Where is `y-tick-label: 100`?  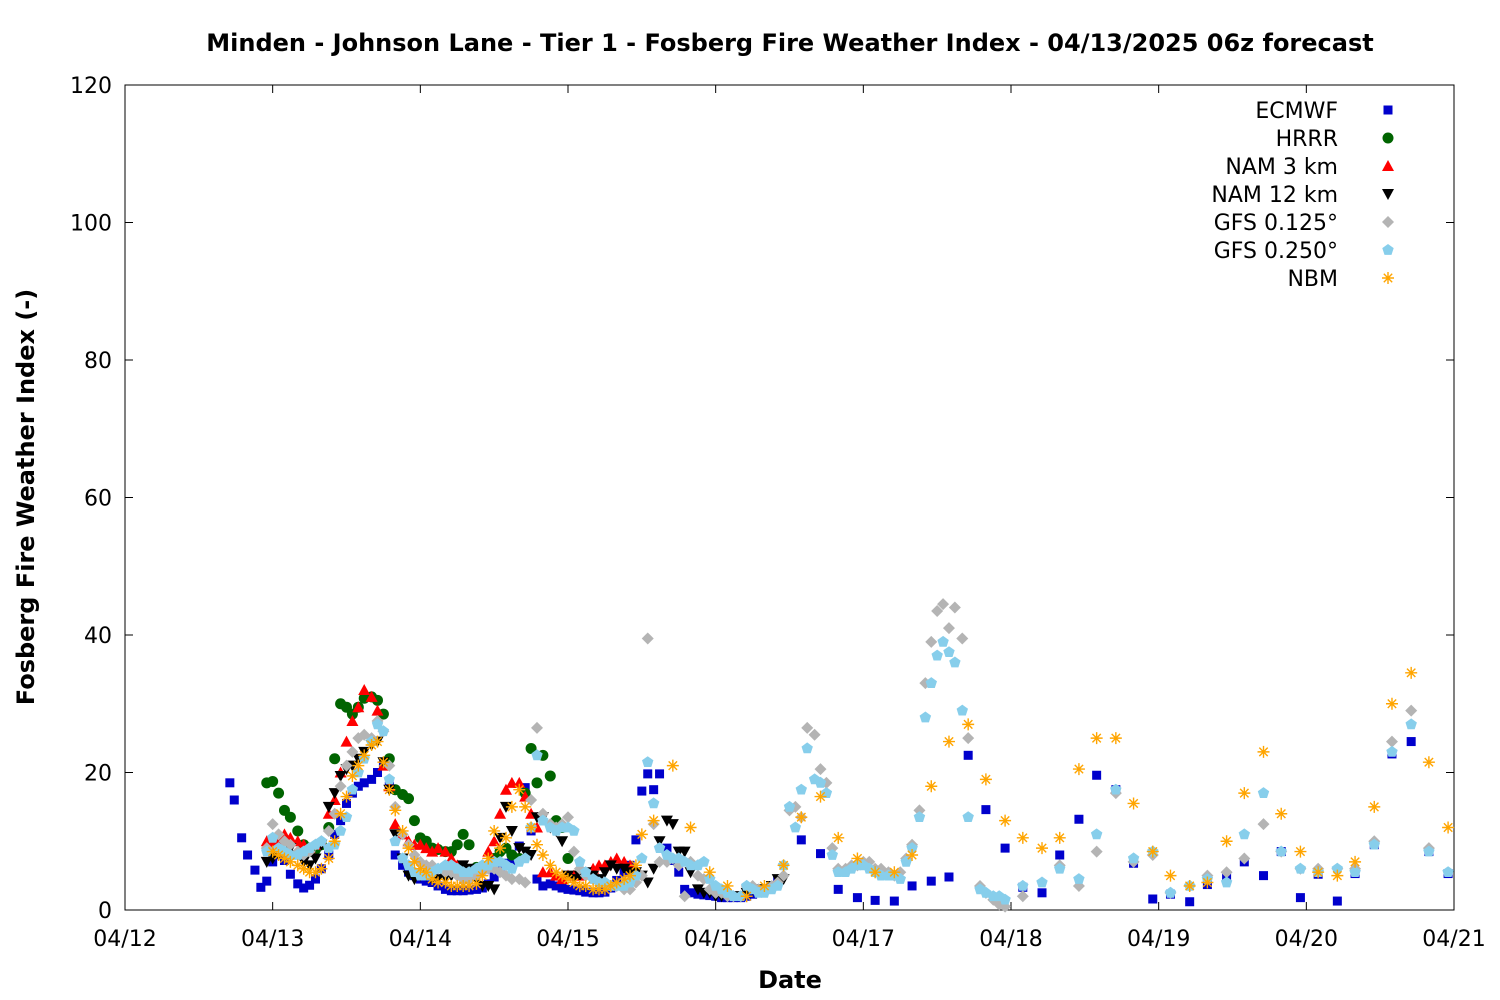 y-tick-label: 100 is located at coordinates (91, 224).